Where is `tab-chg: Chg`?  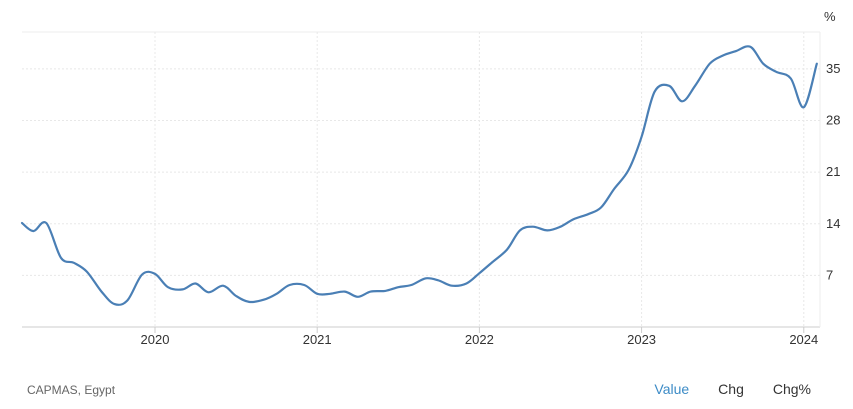
tab-chg: Chg is located at coordinates (731, 389).